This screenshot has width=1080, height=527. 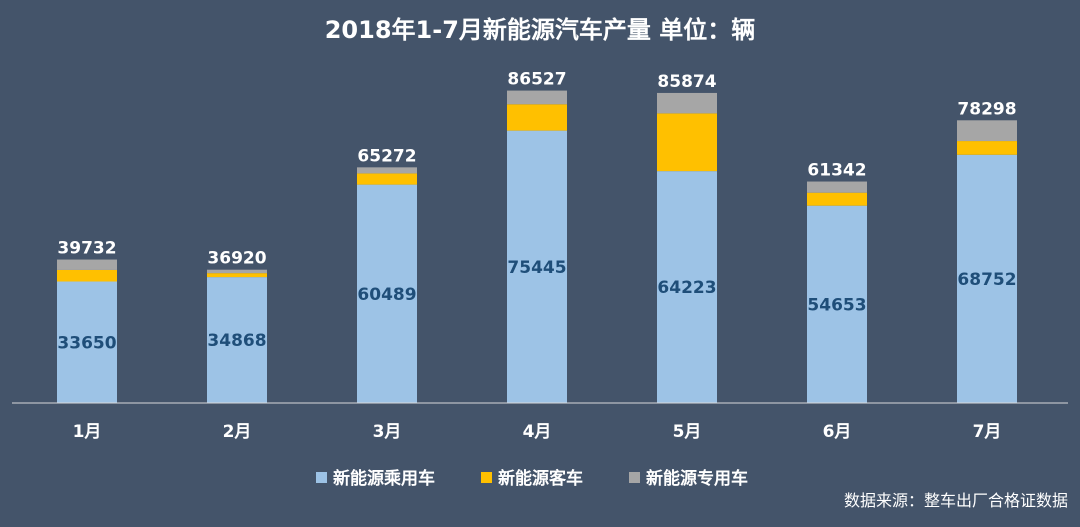 I want to click on bar-value-label: 64223, so click(x=686, y=288).